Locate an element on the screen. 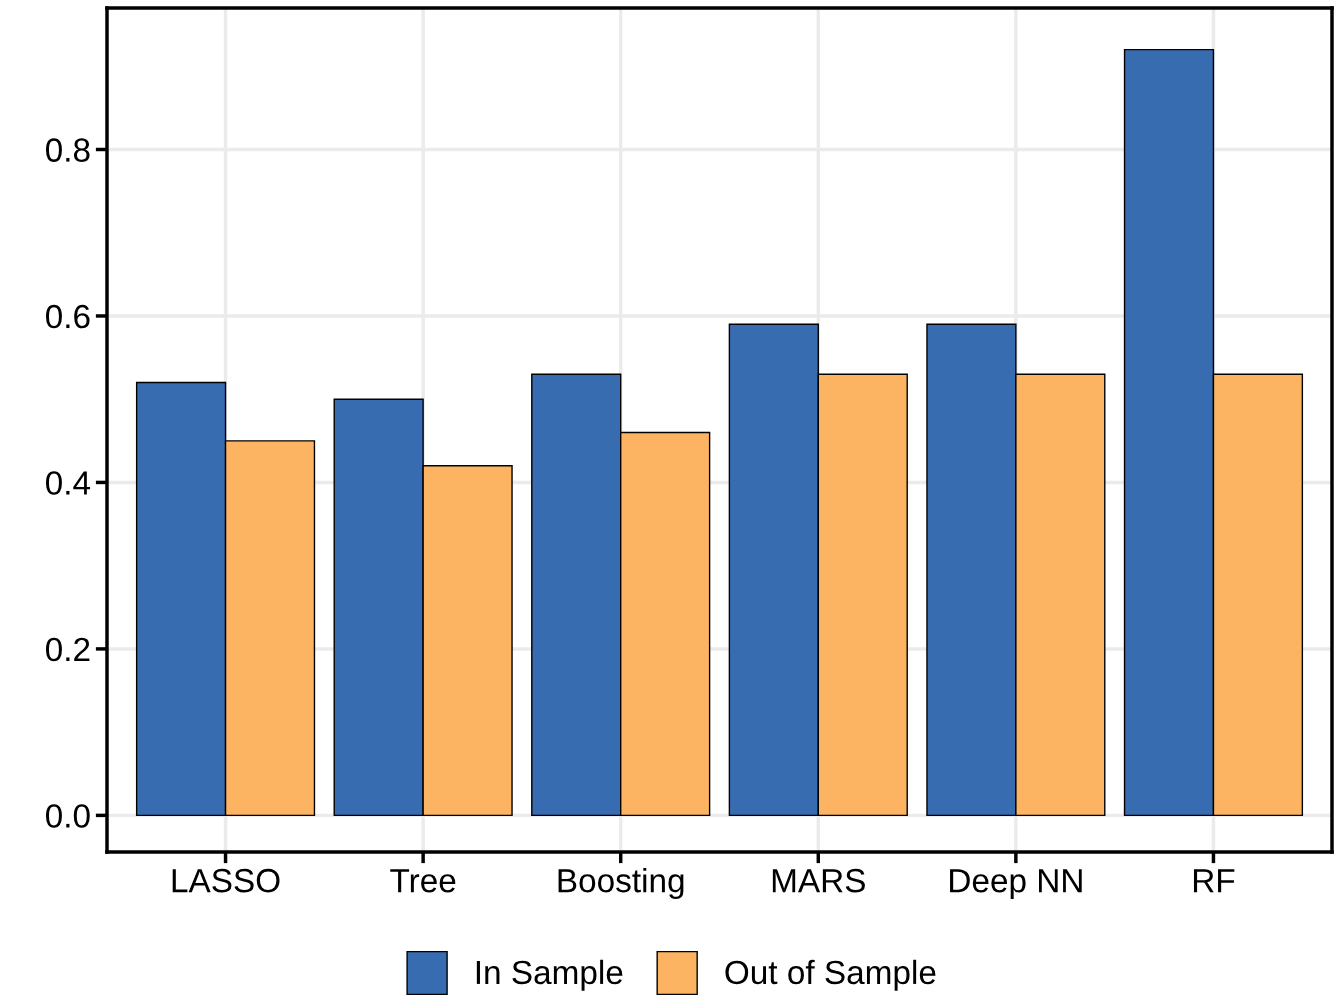 The height and width of the screenshot is (1001, 1344). x-tick-label: Tree is located at coordinates (423, 881).